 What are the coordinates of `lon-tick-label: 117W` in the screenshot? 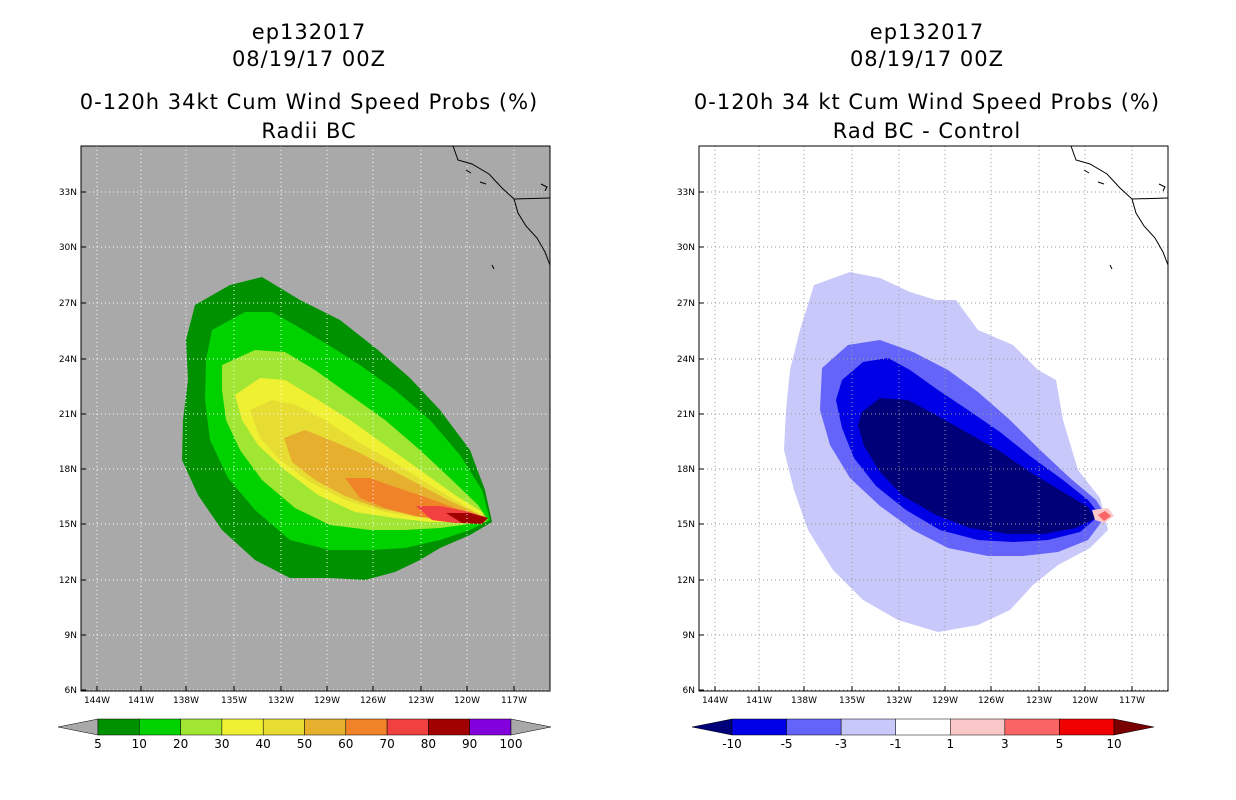 It's located at (1132, 701).